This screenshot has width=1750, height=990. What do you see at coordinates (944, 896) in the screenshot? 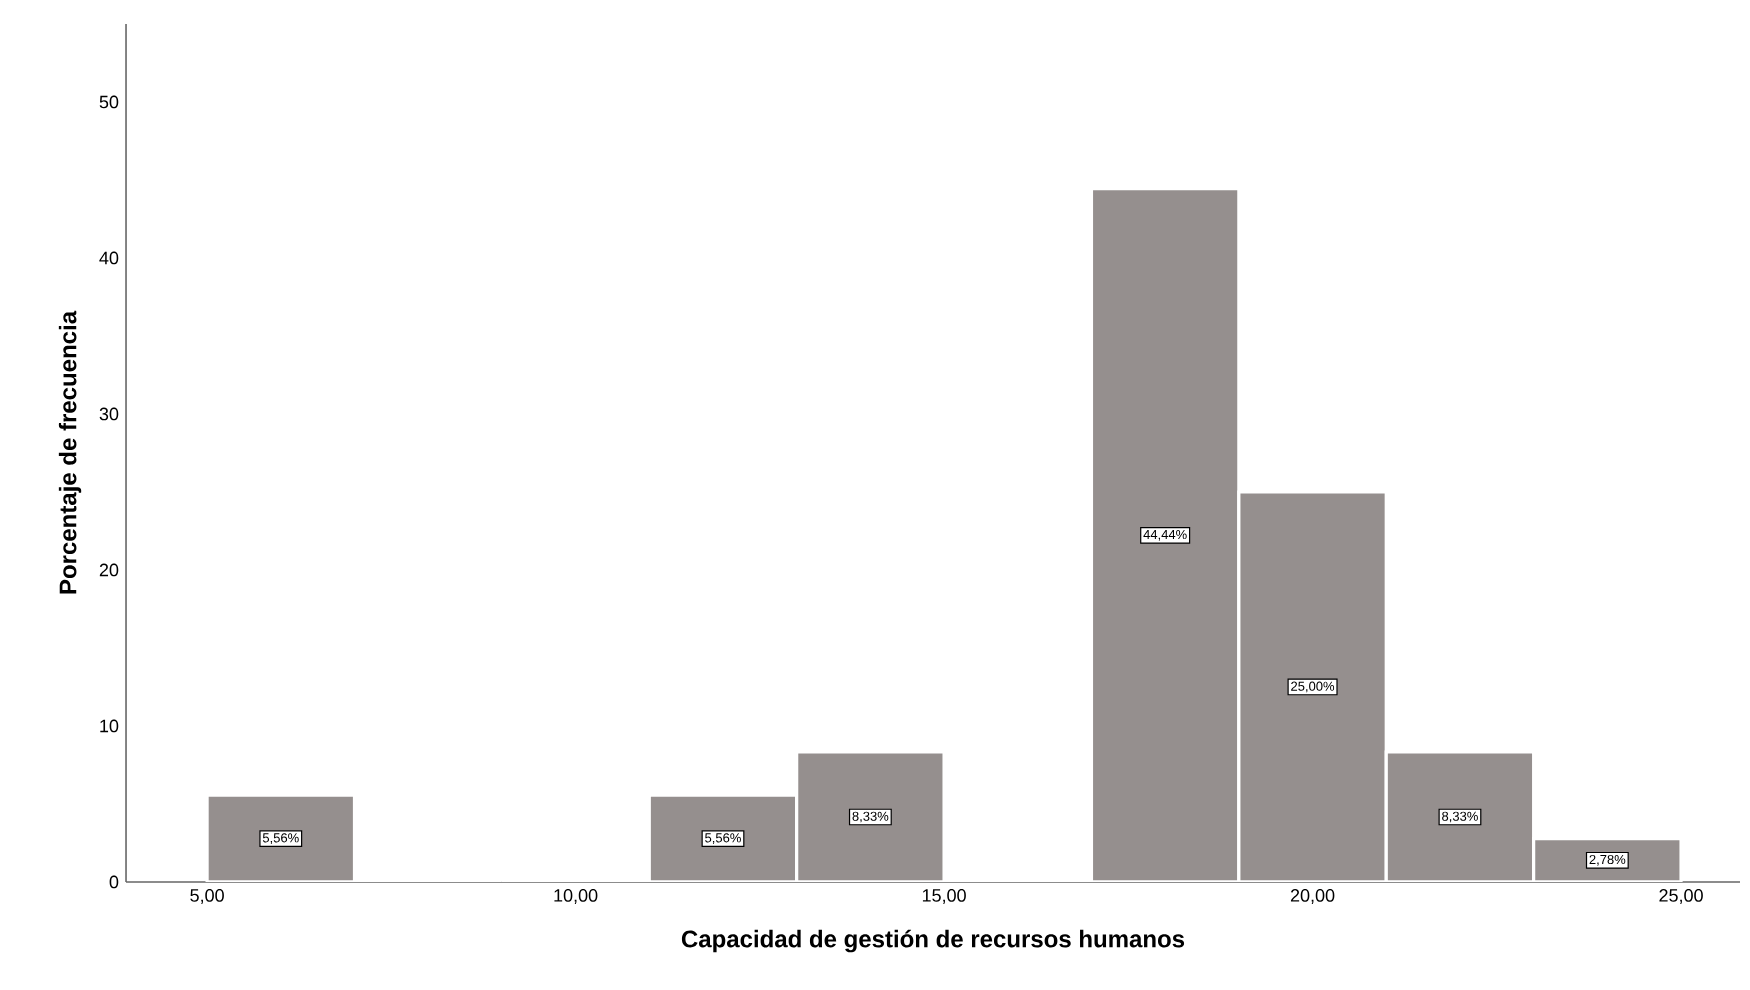
I see `x-tick-label: 15,00` at bounding box center [944, 896].